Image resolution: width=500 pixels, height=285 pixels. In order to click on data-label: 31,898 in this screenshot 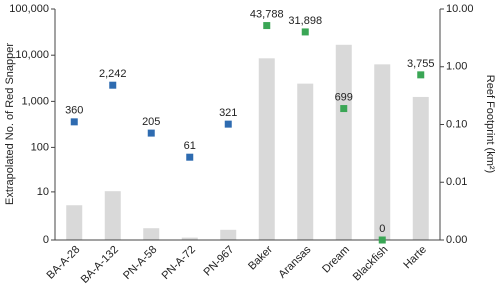, I will do `click(305, 21)`.